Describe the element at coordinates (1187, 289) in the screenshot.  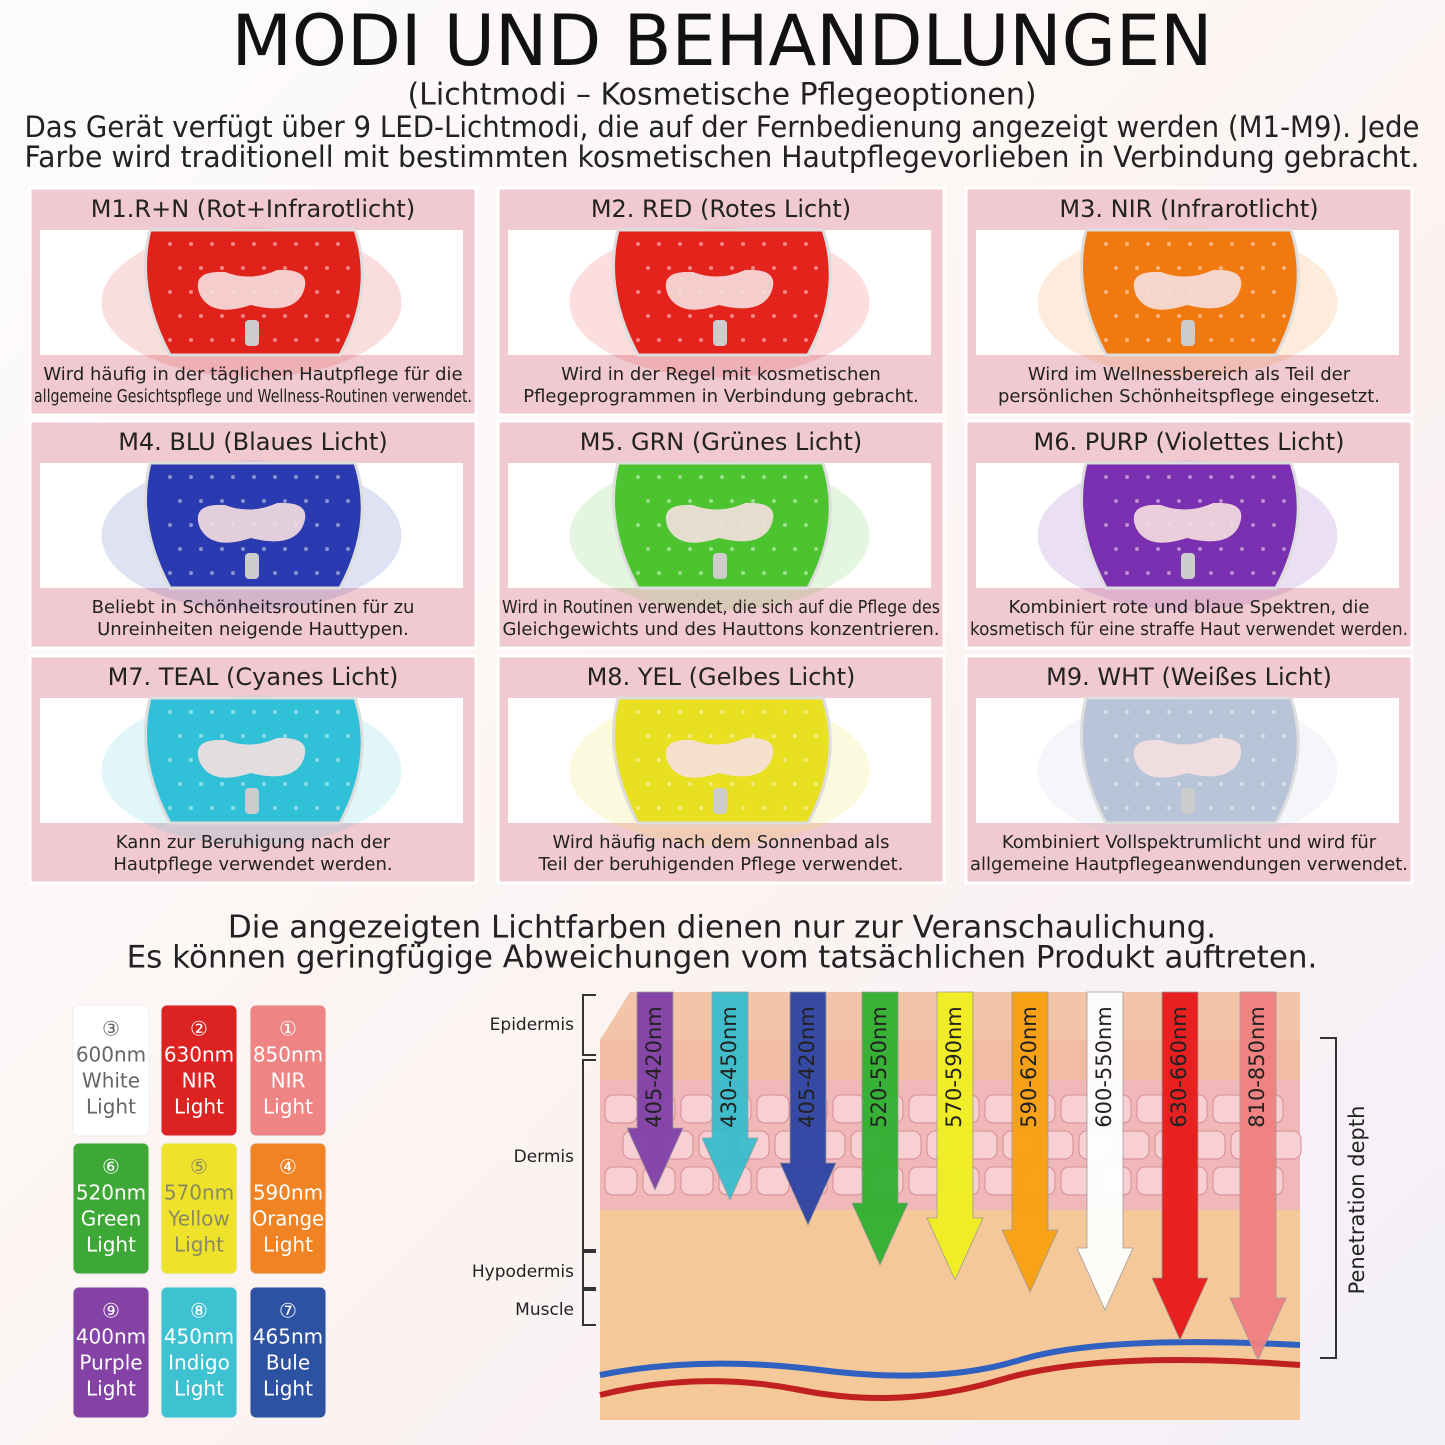
I see `eye-patch` at that location.